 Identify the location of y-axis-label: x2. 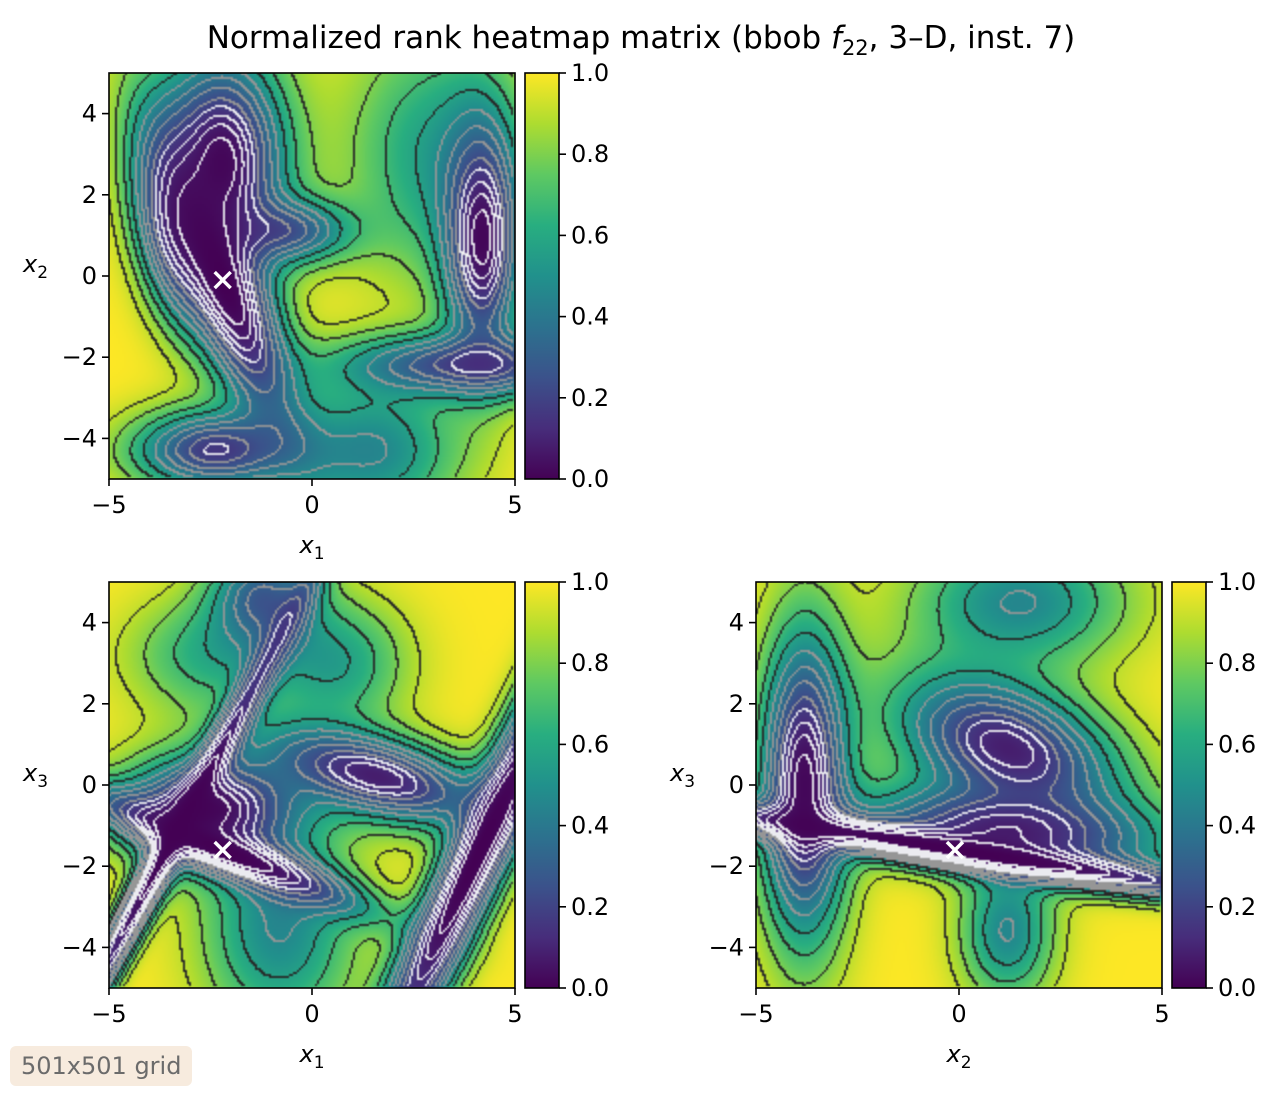
(35, 266).